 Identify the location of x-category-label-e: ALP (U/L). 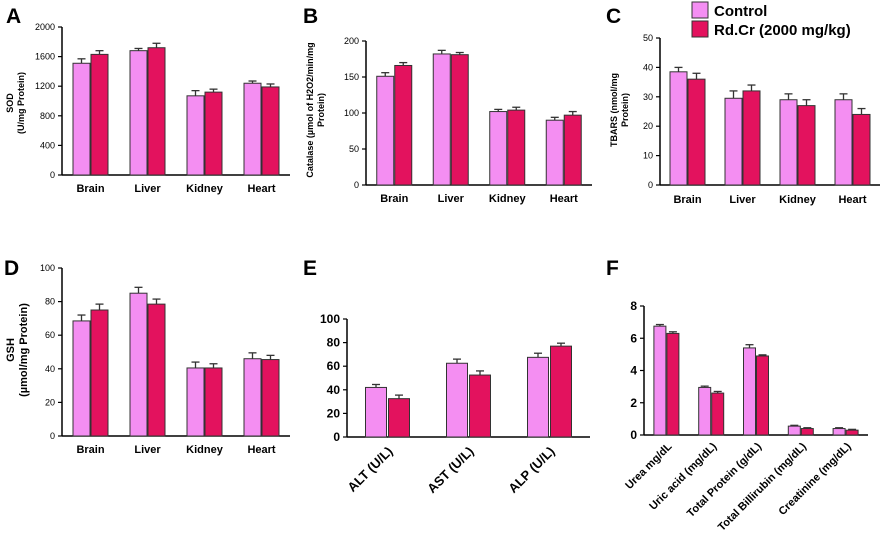
(531, 470).